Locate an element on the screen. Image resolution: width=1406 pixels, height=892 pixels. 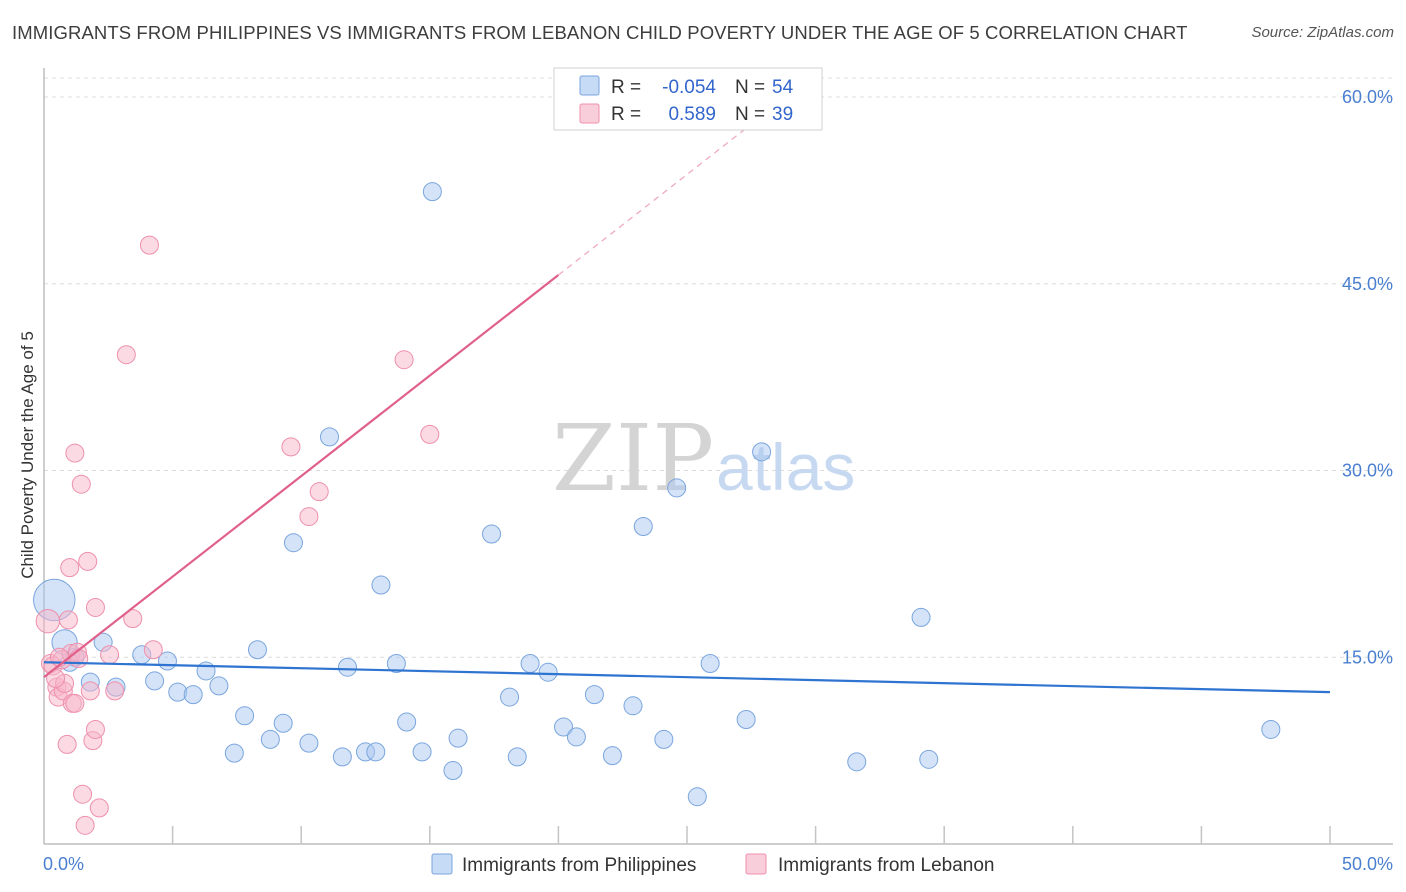
x-tick-label: 0.0% is located at coordinates (63, 864).